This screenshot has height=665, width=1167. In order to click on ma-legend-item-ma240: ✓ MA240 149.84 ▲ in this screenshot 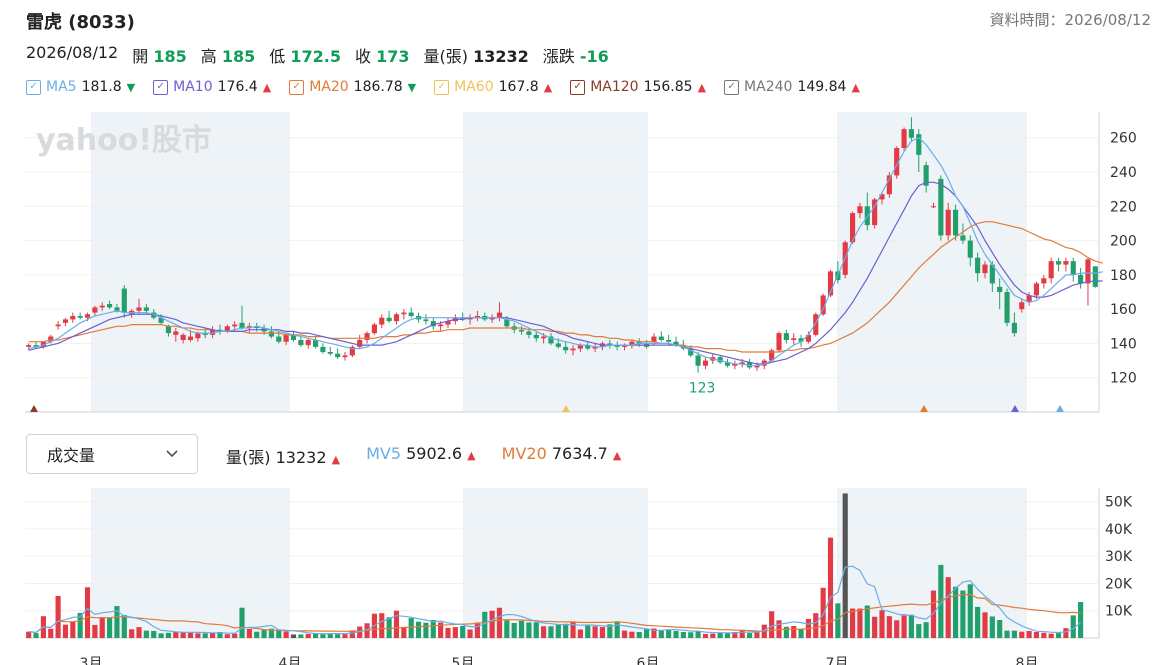, I will do `click(792, 87)`.